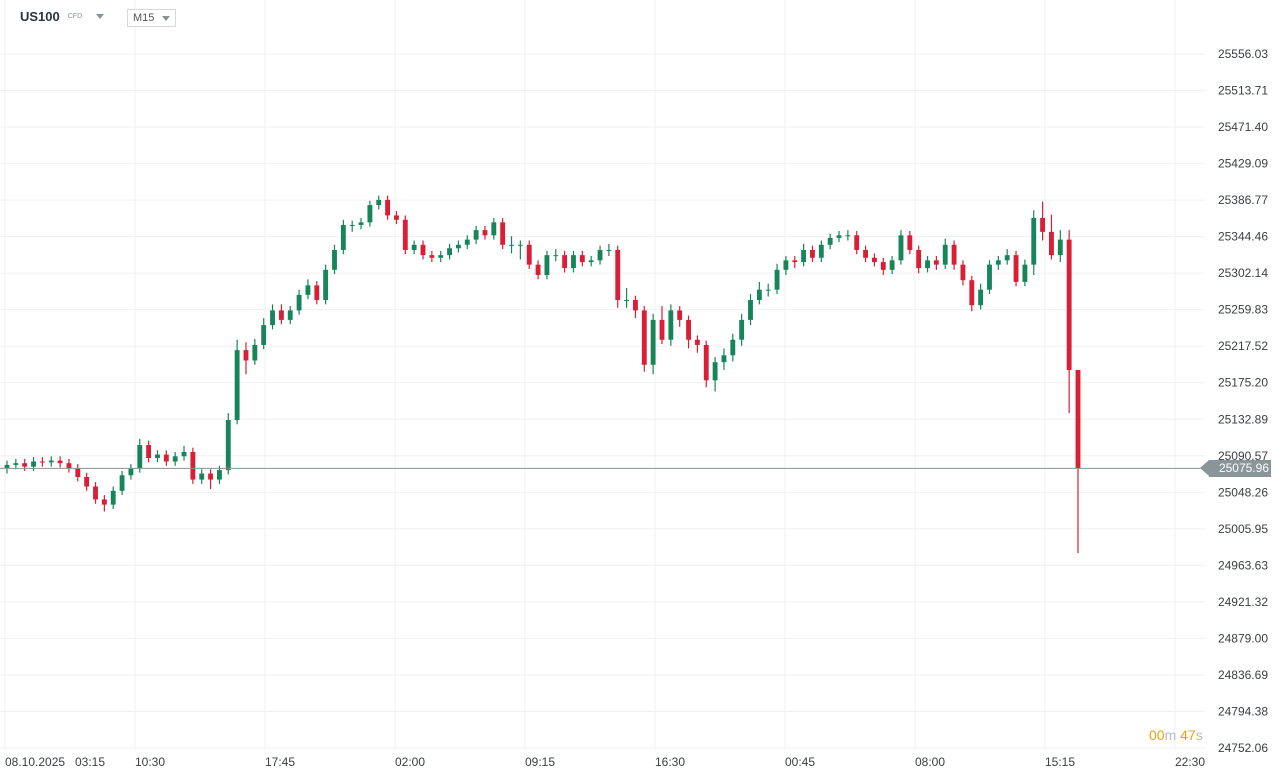 The height and width of the screenshot is (779, 1275). What do you see at coordinates (100, 16) in the screenshot?
I see `chevron-down-icon` at bounding box center [100, 16].